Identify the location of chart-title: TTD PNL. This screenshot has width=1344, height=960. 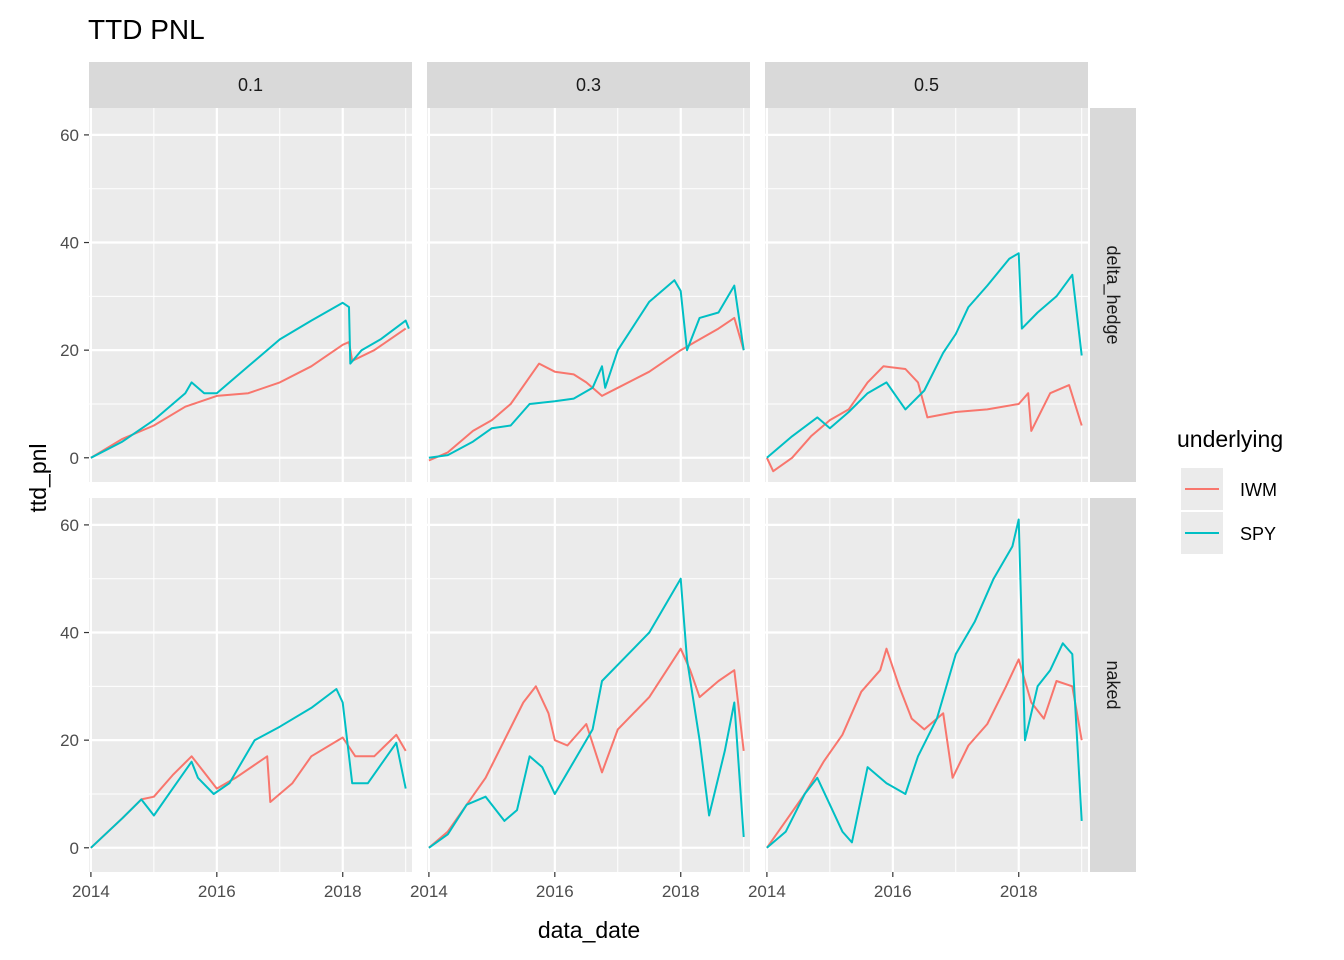
(146, 29).